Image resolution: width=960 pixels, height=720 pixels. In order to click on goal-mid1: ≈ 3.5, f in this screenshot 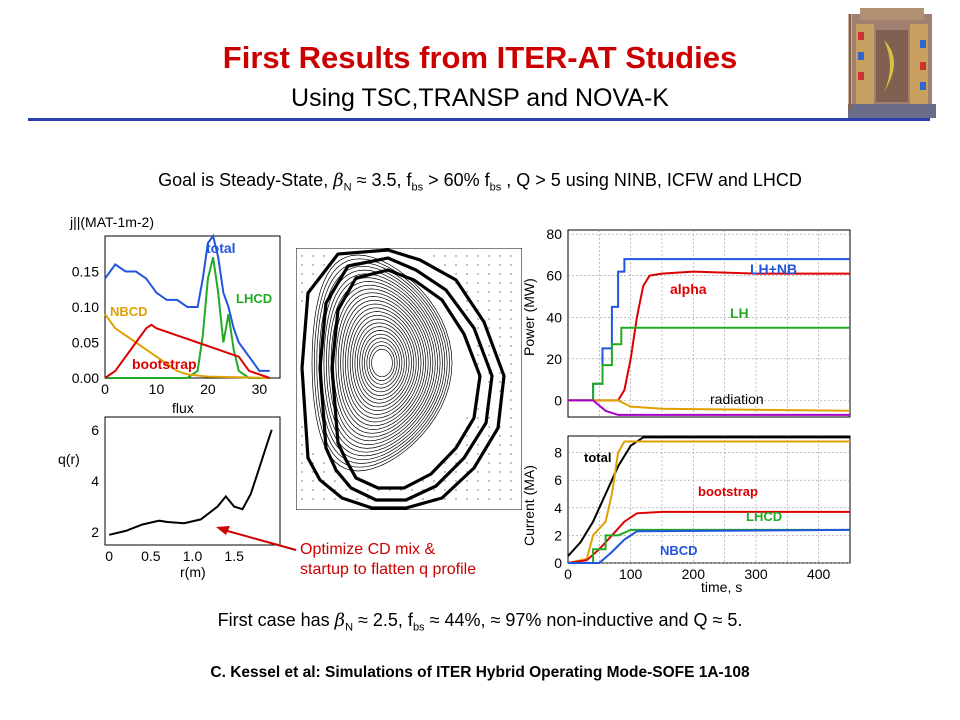, I will do `click(381, 180)`.